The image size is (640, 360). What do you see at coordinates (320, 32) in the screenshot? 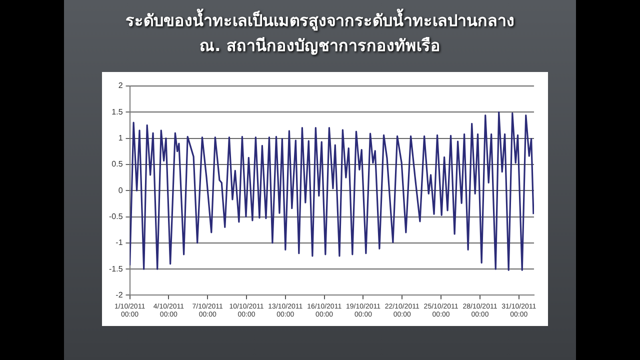
I see `chart-title: ระดับของน้ำทะเลเป็นเมตรสูงจากระดับน้ำทะเลปานกลาง ณ. สถานีกองบัญชาการกองทัพเรือ` at bounding box center [320, 32].